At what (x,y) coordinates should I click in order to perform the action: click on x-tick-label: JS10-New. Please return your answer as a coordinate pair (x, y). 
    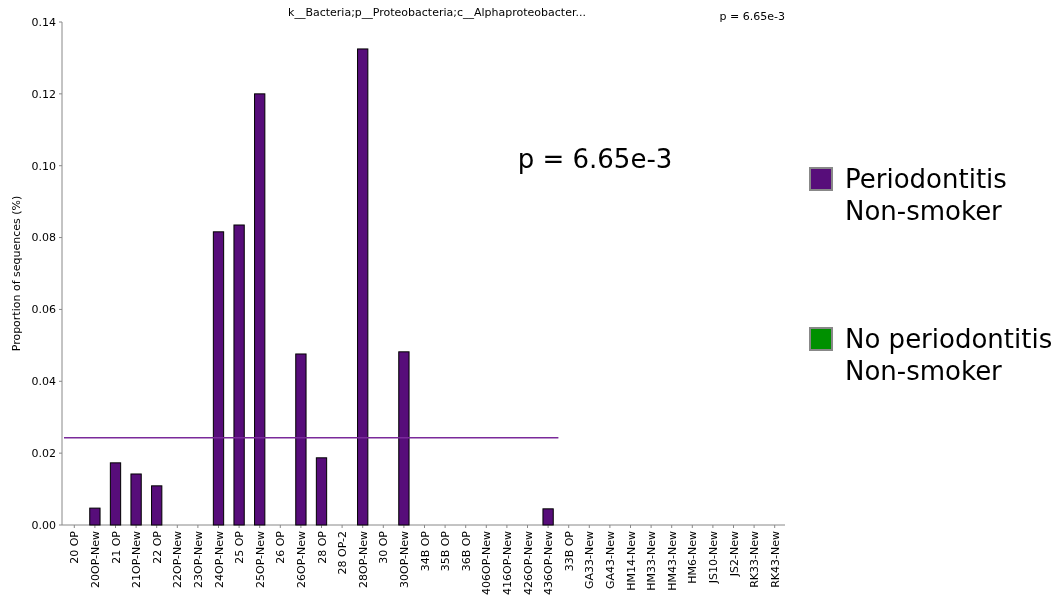
    Looking at the image, I should click on (713, 558).